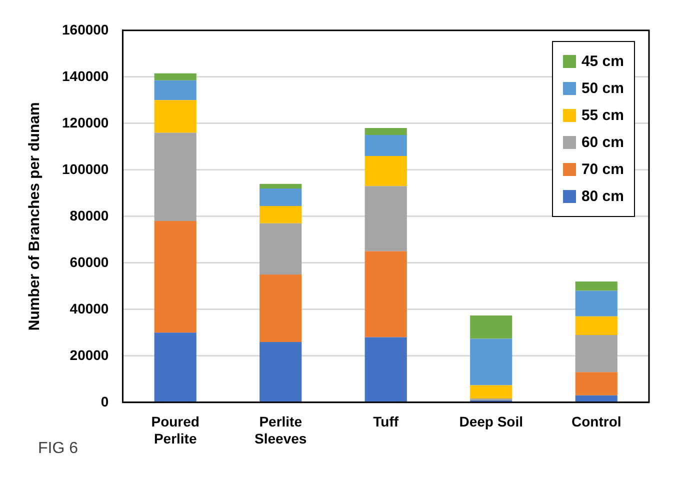  Describe the element at coordinates (602, 170) in the screenshot. I see `legend-label: 70 cm` at that location.